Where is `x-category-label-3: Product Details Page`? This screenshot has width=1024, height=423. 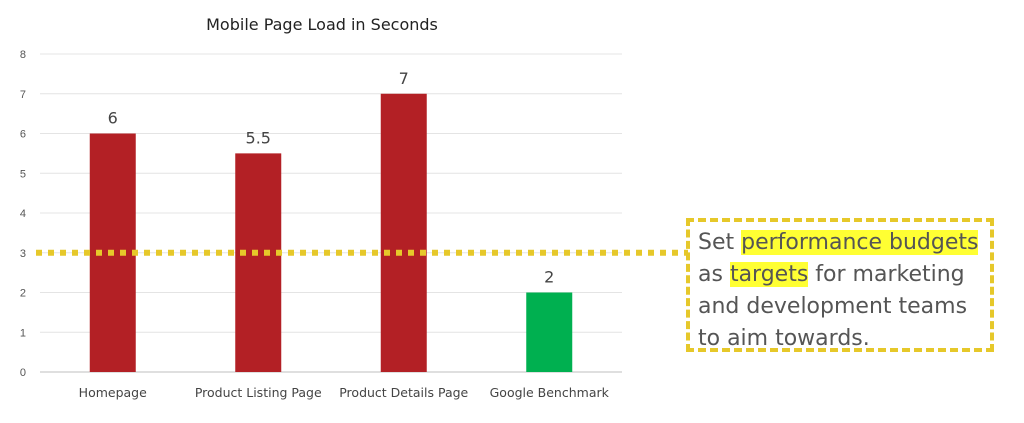
x-category-label-3: Product Details Page is located at coordinates (403, 392).